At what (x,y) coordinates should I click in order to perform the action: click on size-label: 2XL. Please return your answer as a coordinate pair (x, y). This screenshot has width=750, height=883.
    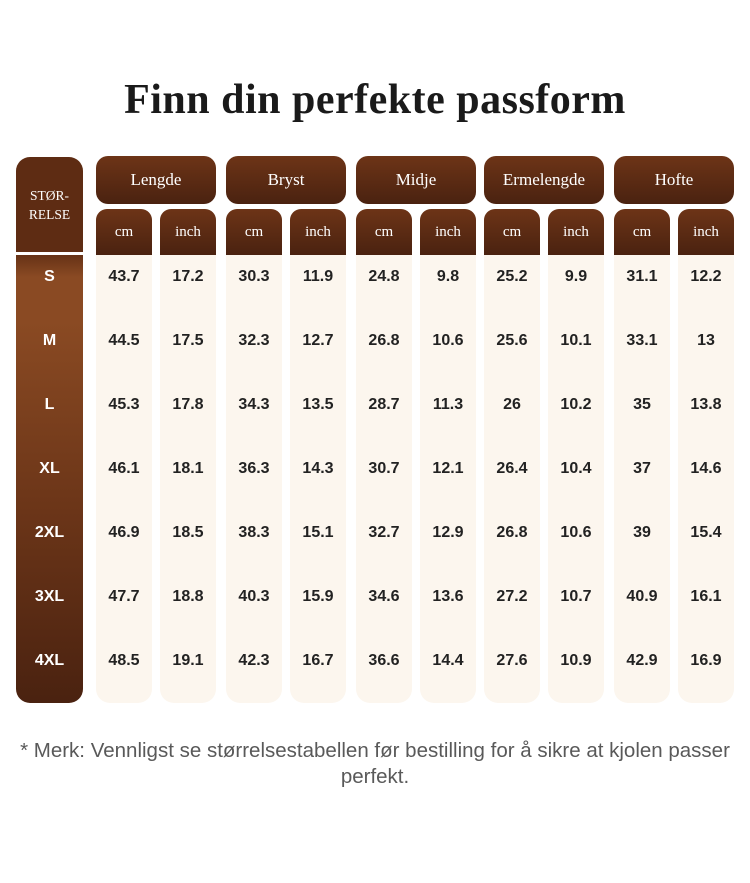
    Looking at the image, I should click on (49, 532).